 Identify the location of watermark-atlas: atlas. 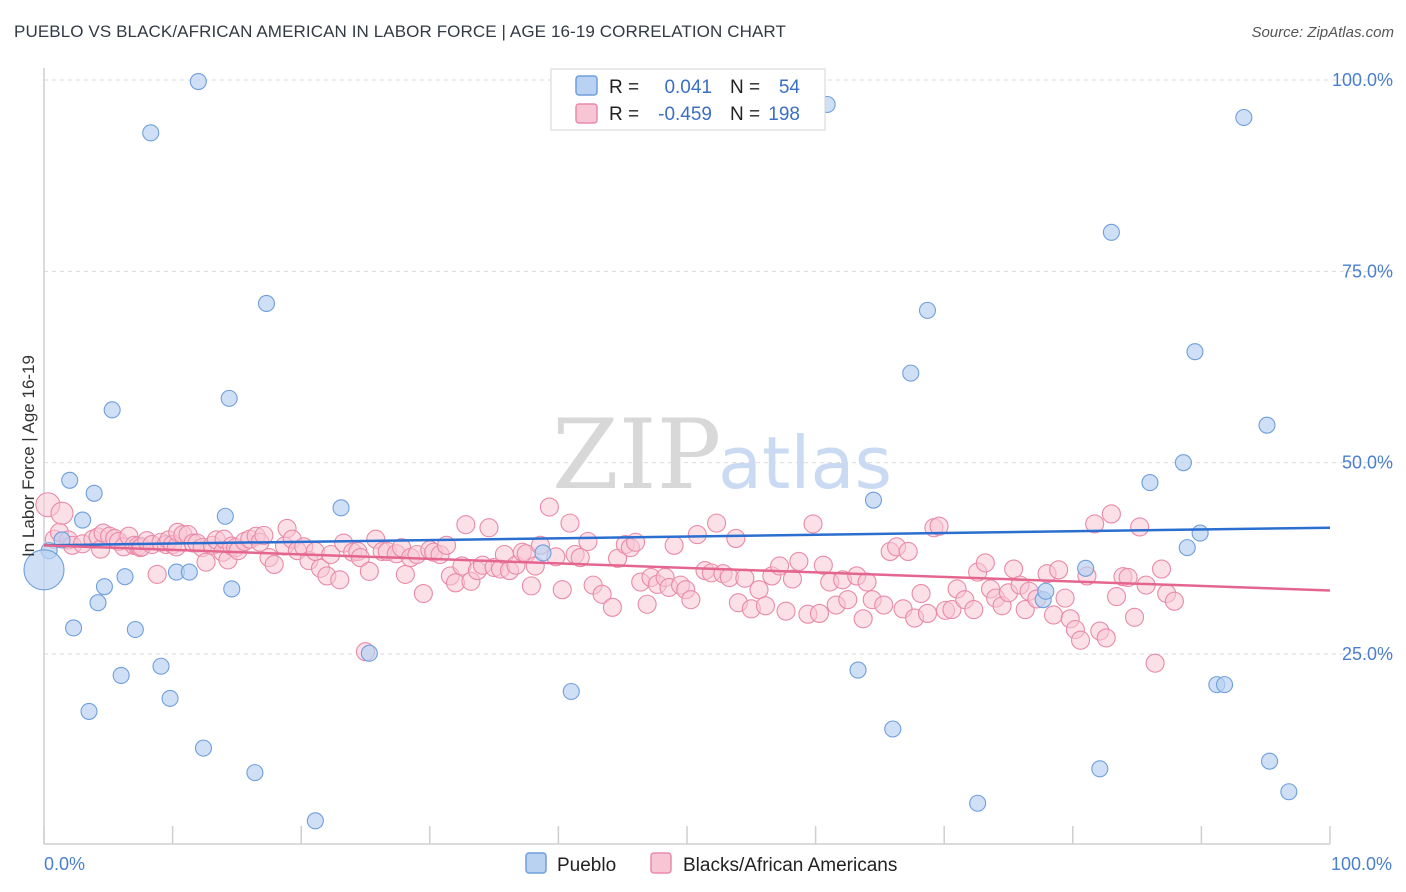
(805, 463).